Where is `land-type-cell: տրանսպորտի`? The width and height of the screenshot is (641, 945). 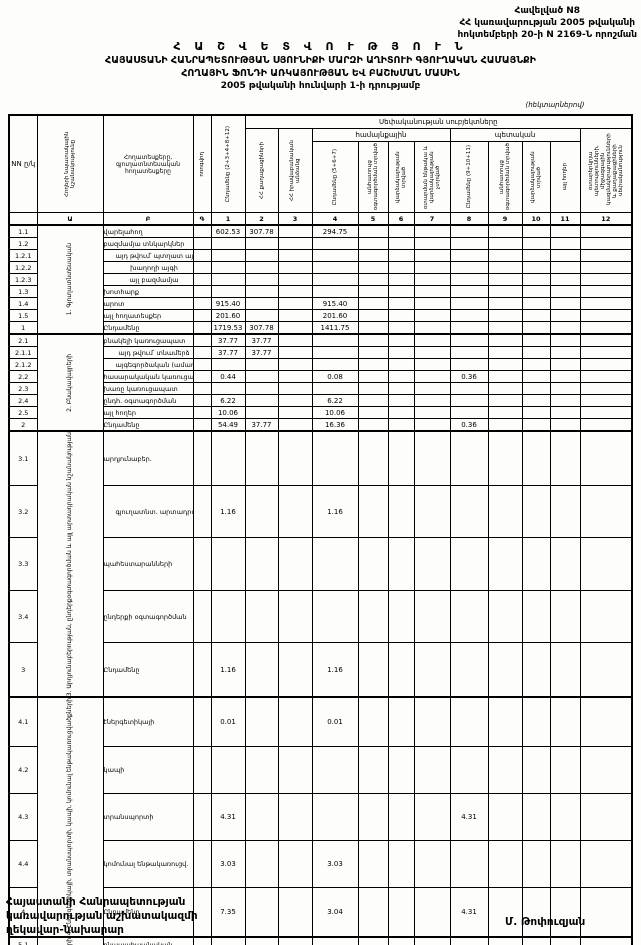 land-type-cell: տրանսպորտի is located at coordinates (148, 816).